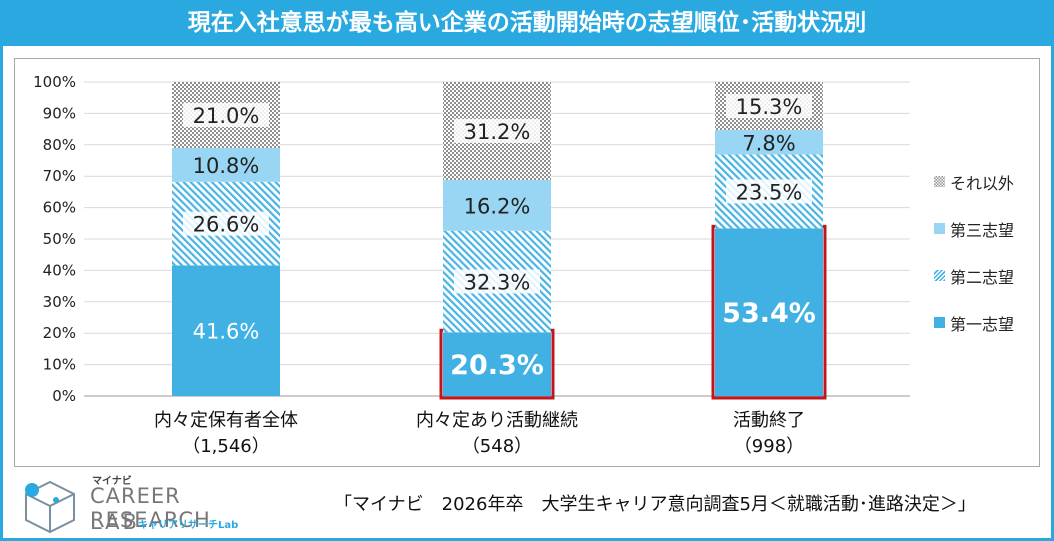  I want to click on data-label-other-3: 15.3%, so click(769, 107).